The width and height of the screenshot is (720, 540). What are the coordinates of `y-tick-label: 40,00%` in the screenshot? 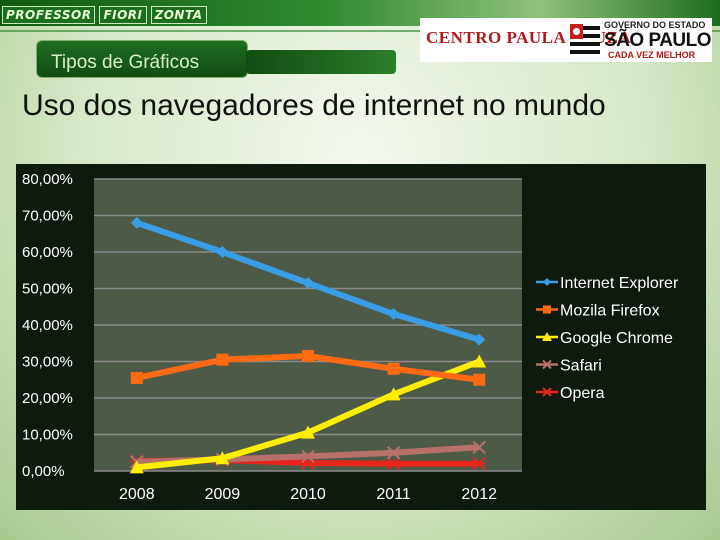 It's located at (47, 325).